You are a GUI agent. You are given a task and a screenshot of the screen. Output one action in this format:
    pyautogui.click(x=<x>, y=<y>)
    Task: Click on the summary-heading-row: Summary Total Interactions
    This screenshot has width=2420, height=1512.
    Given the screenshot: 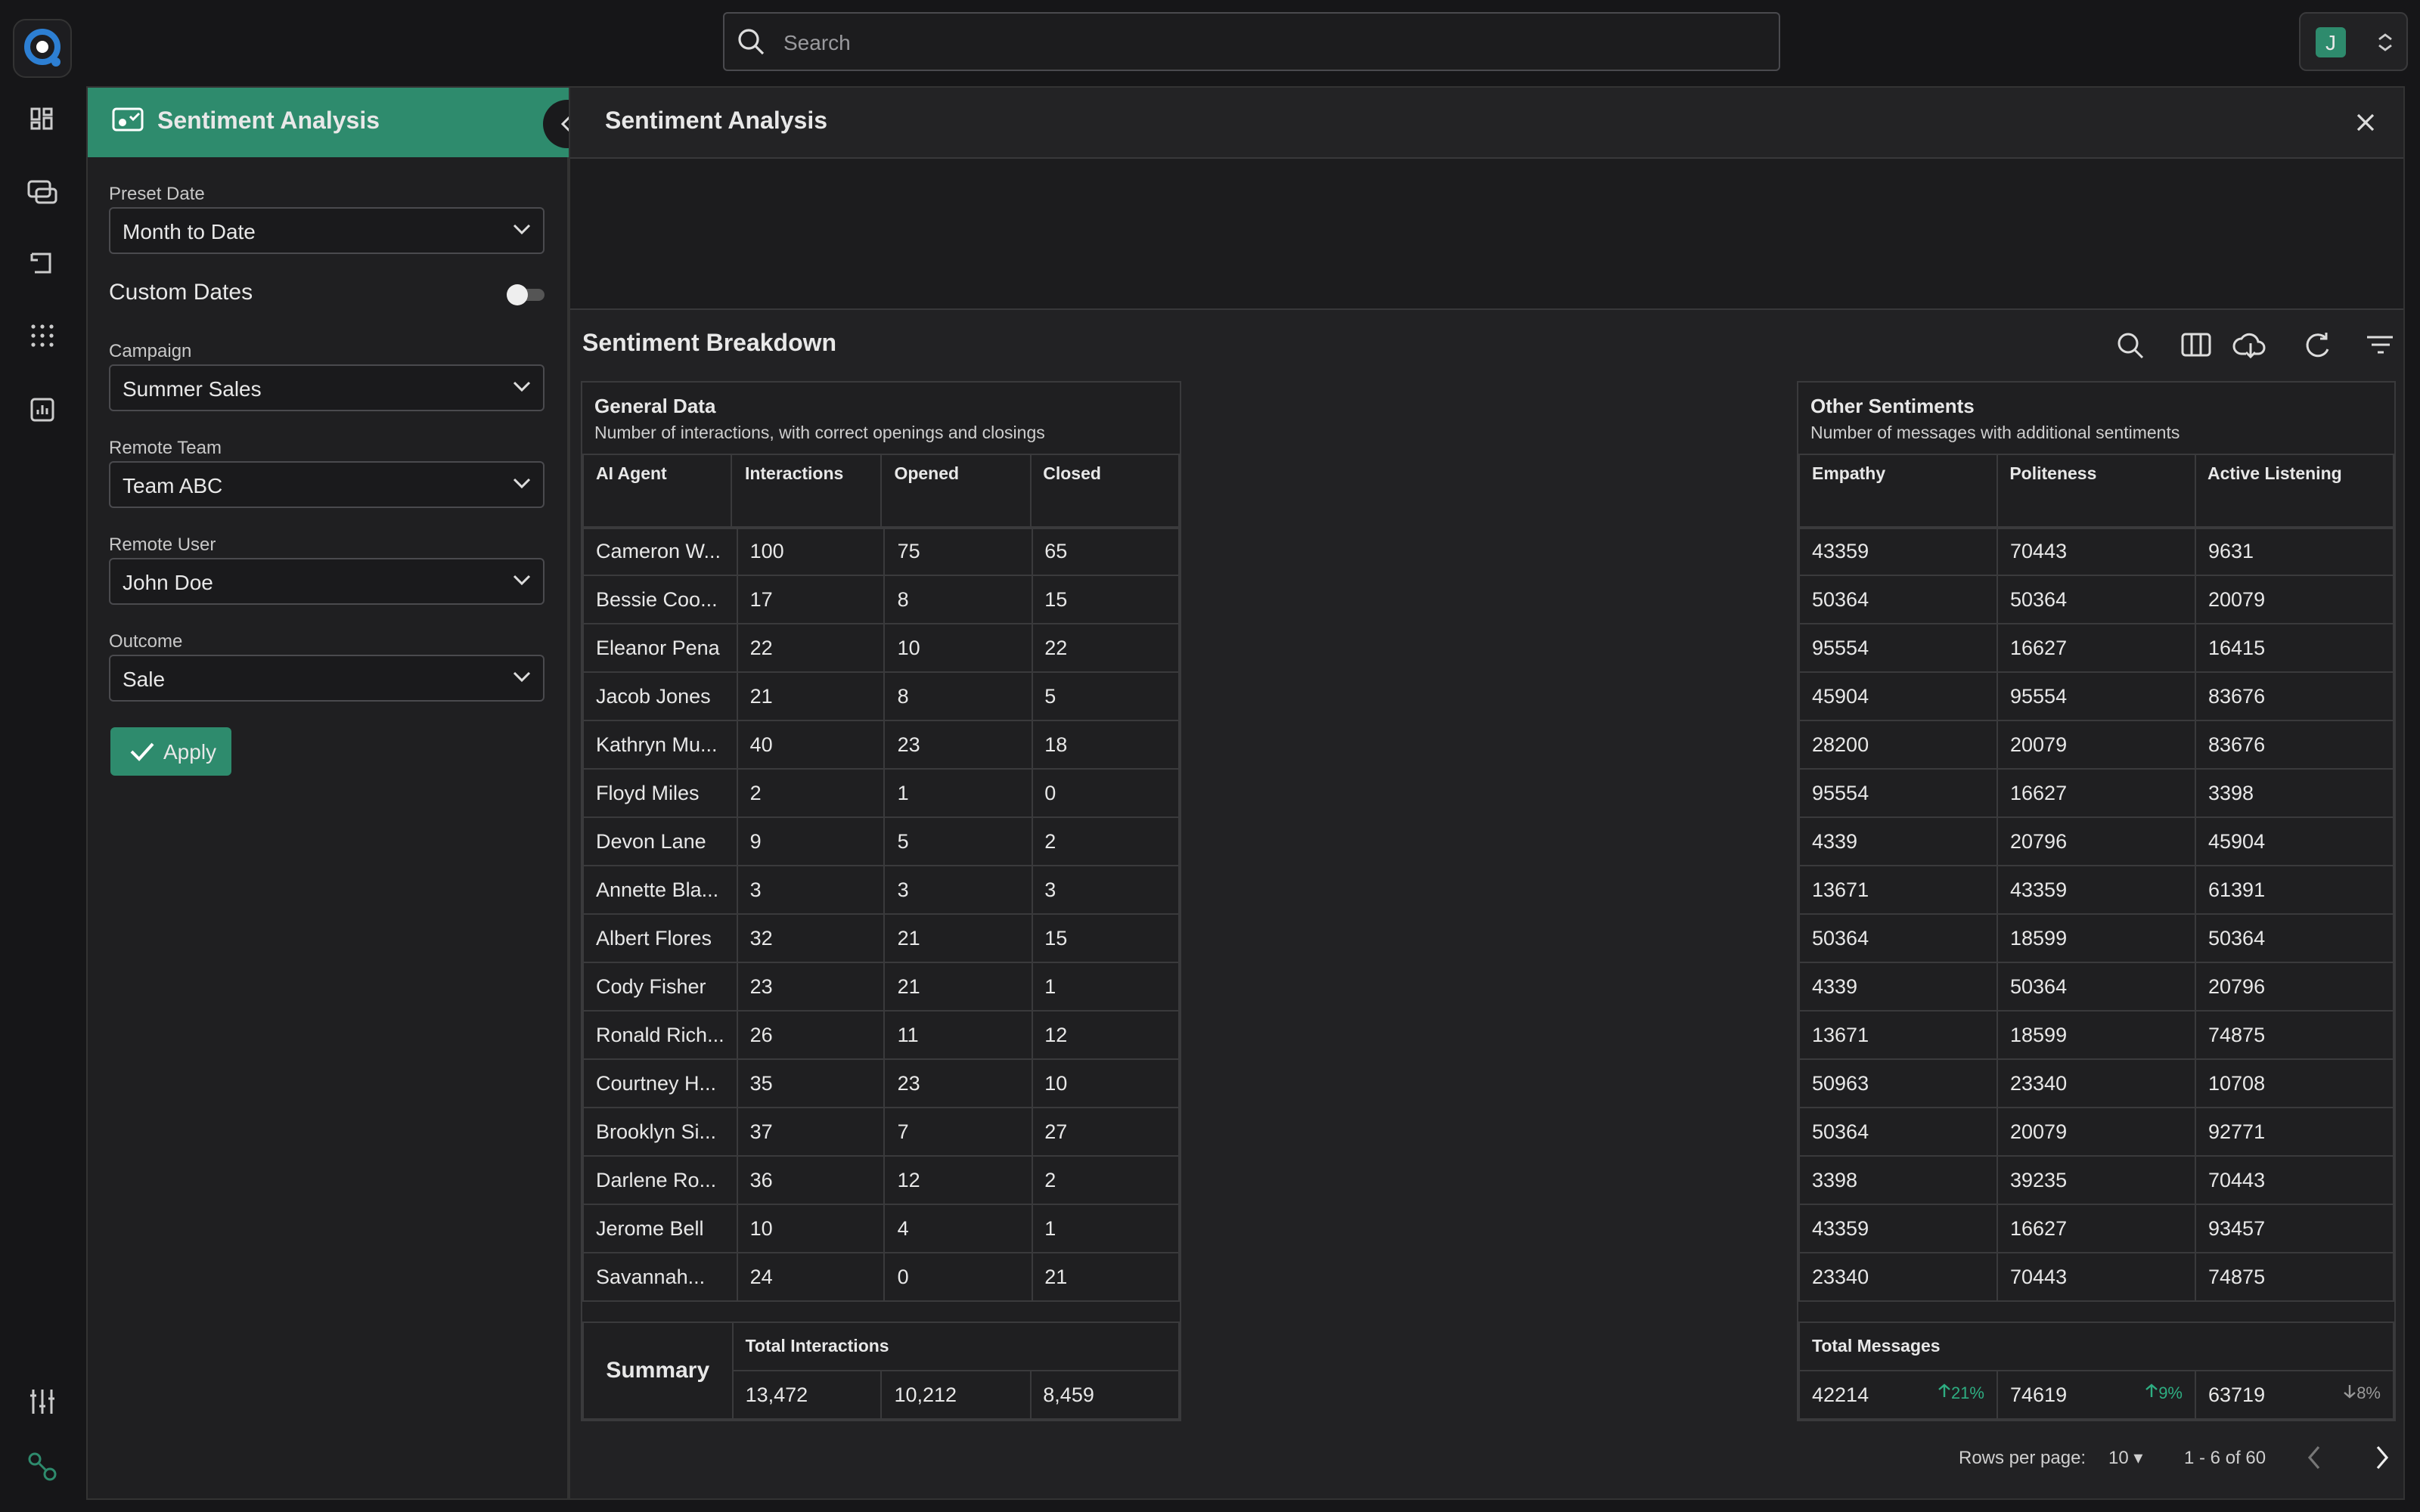 What is the action you would take?
    pyautogui.click(x=881, y=1370)
    